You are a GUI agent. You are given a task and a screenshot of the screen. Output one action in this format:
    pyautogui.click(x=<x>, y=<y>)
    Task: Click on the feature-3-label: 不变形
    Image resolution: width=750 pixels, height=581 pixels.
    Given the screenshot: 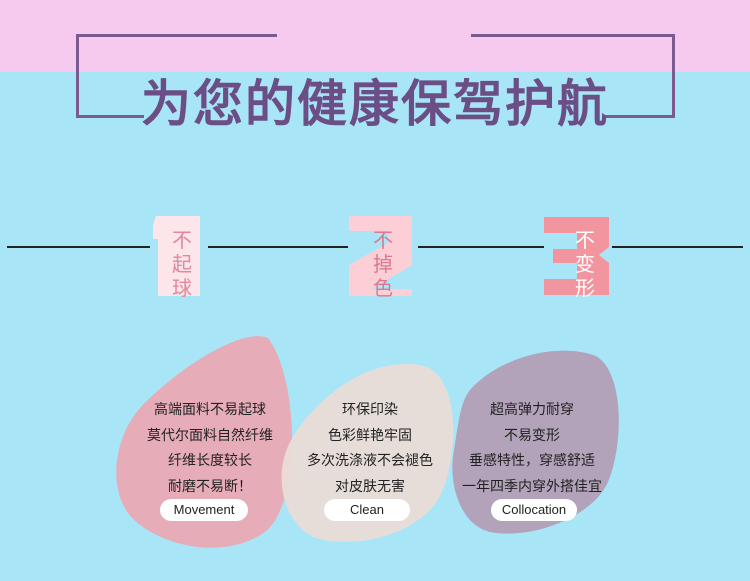 What is the action you would take?
    pyautogui.click(x=585, y=264)
    